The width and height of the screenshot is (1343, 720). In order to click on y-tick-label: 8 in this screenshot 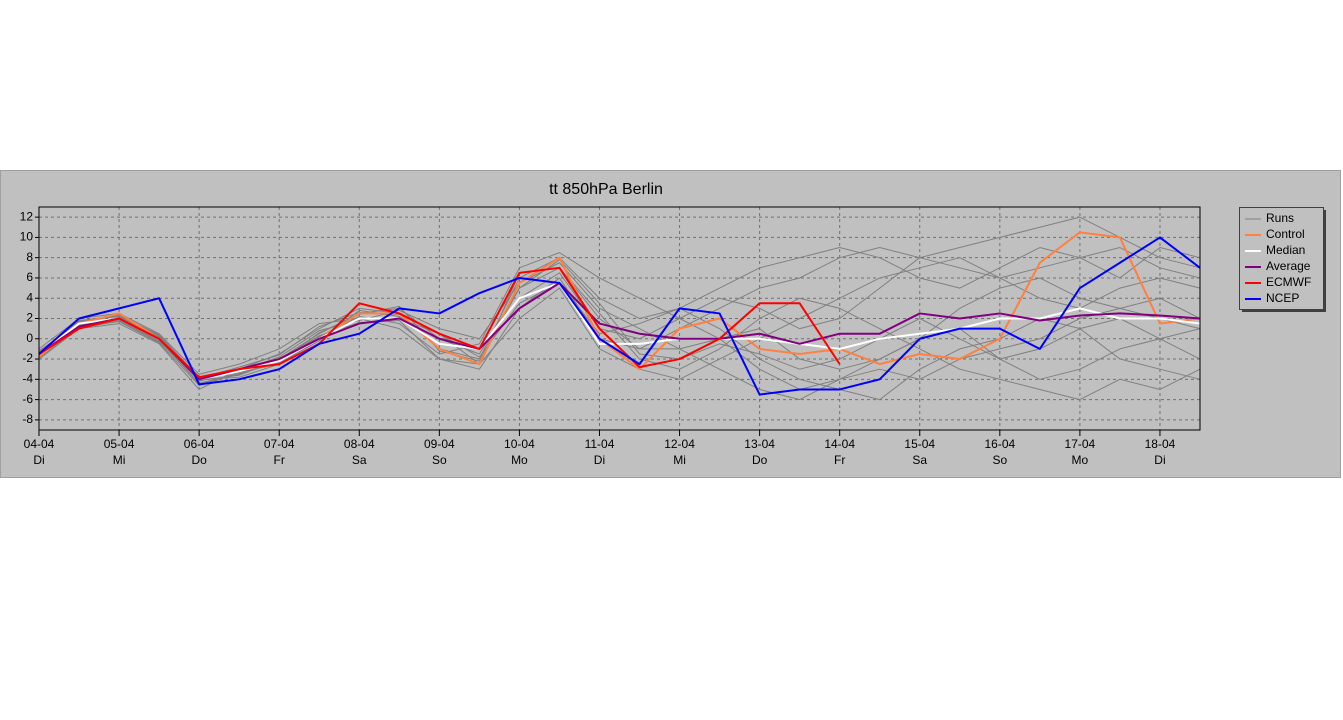, I will do `click(29, 257)`.